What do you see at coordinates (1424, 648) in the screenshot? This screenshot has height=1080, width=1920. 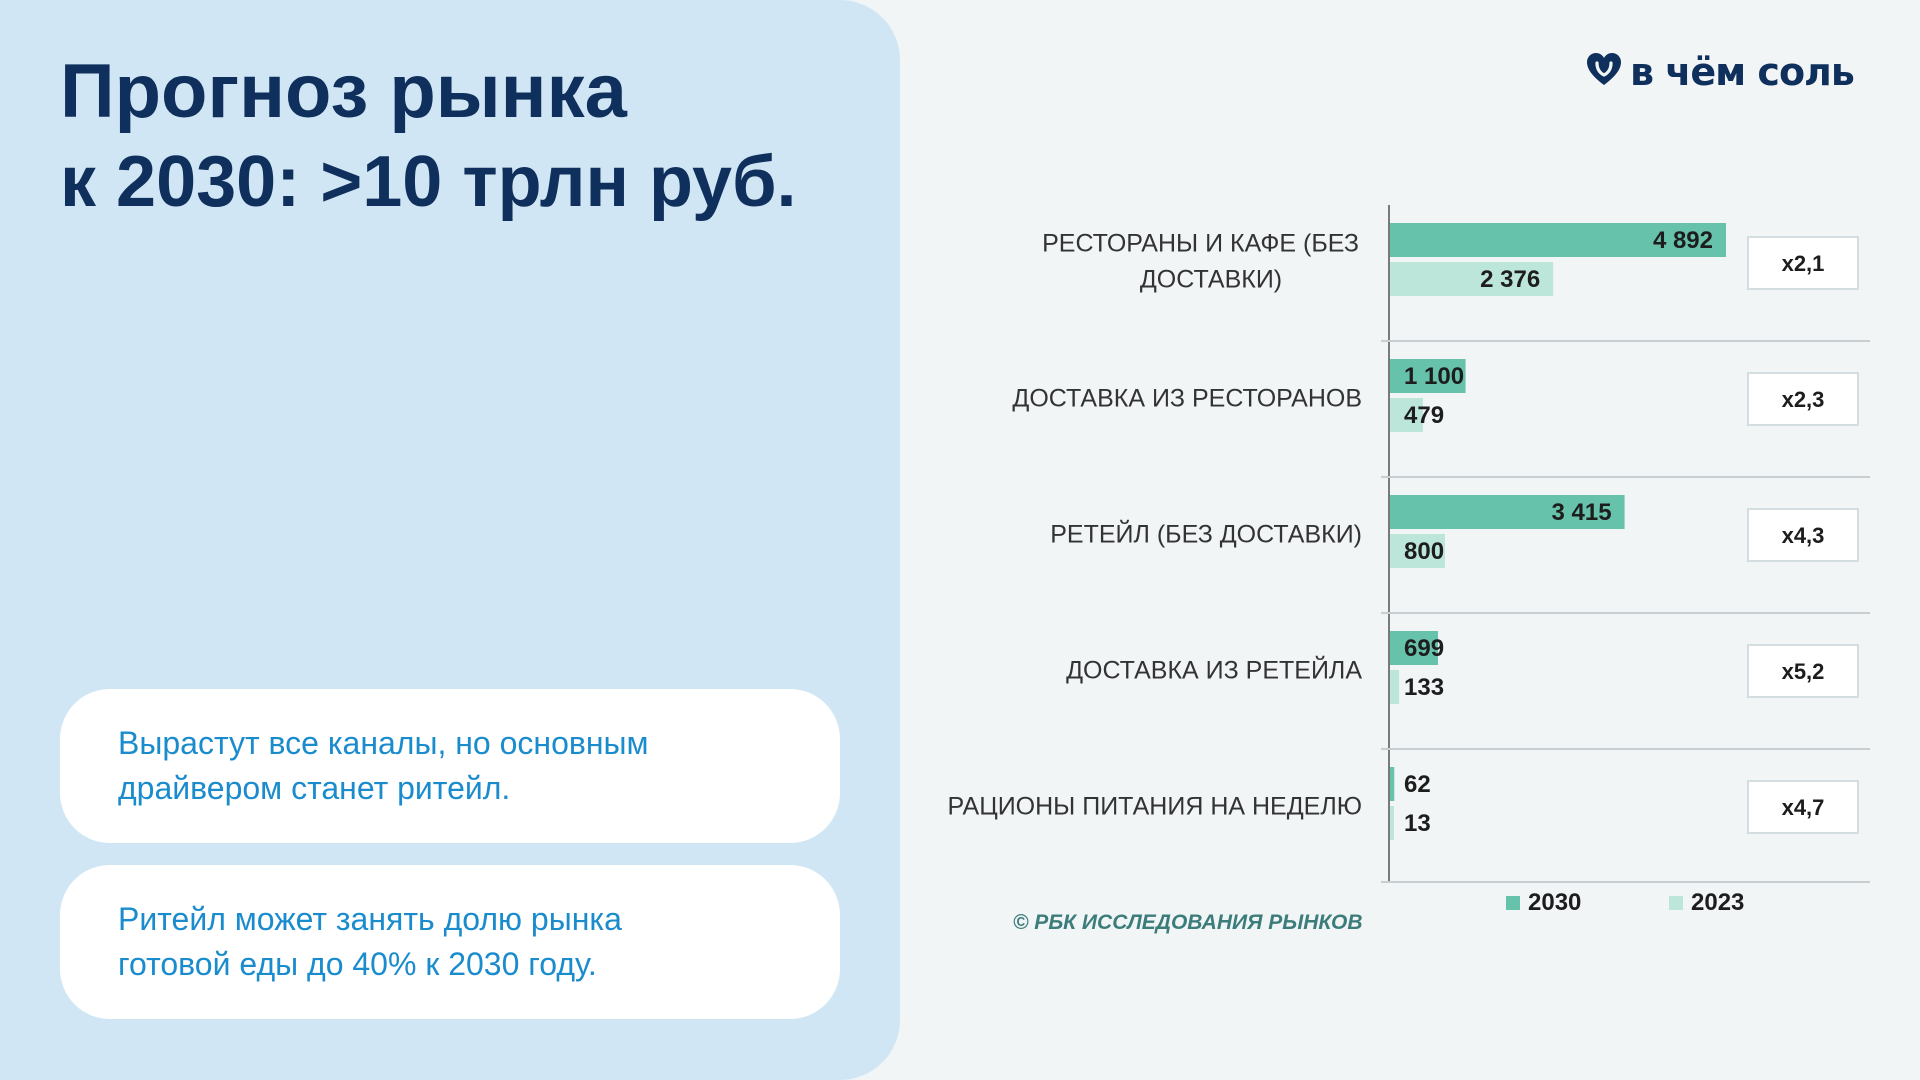 I see `data-label-2030-4: 699` at bounding box center [1424, 648].